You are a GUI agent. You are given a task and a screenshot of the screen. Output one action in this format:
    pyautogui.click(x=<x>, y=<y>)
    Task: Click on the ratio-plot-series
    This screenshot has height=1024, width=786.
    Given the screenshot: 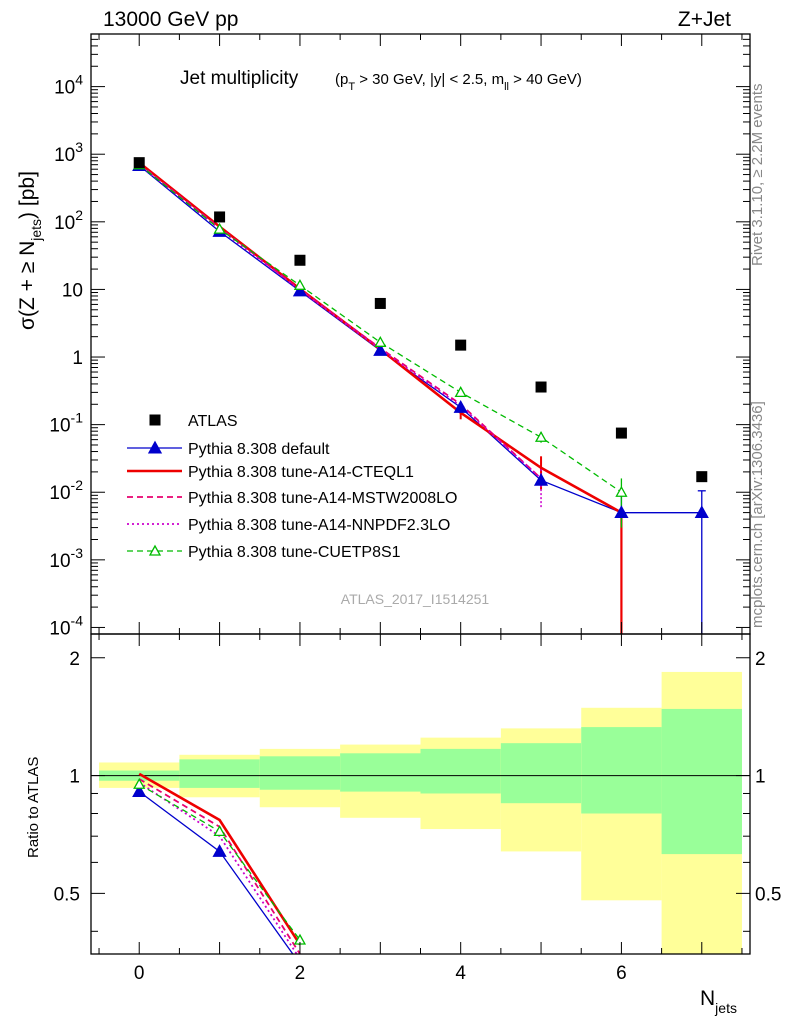 What is the action you would take?
    pyautogui.click(x=219, y=863)
    